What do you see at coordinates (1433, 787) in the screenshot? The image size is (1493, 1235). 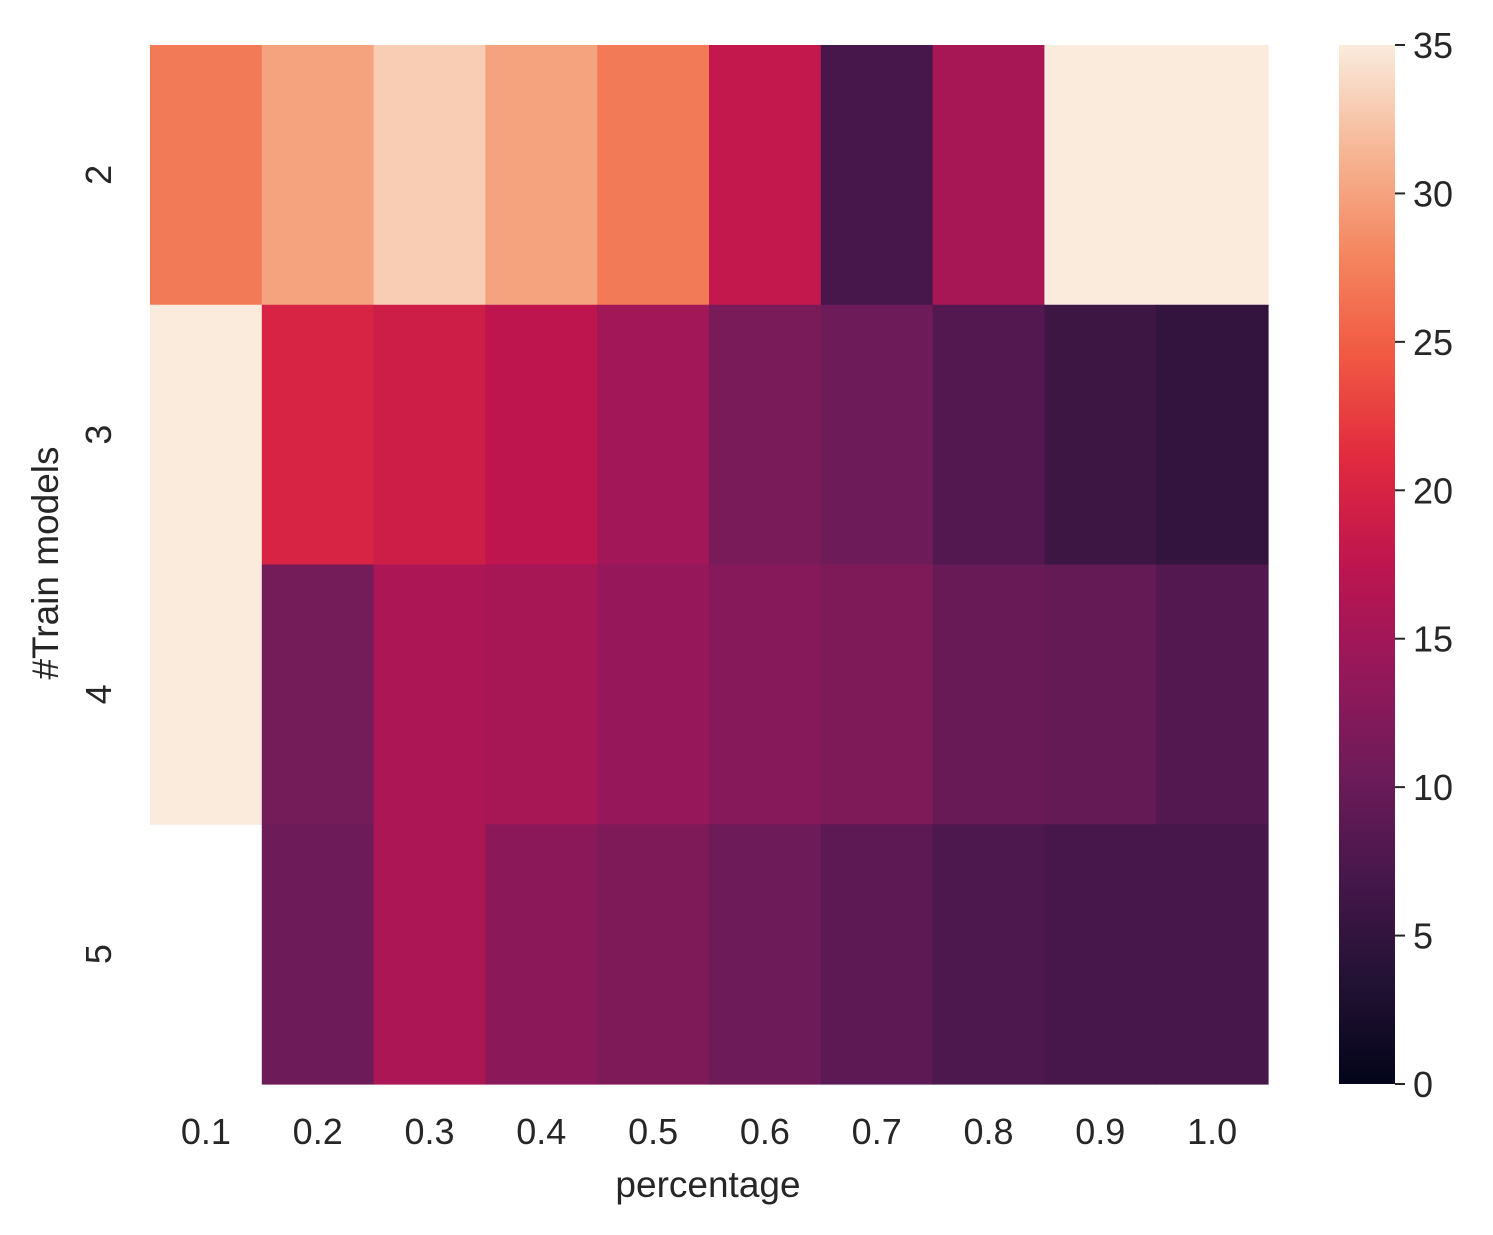 I see `colorbar-tick-label: 10` at bounding box center [1433, 787].